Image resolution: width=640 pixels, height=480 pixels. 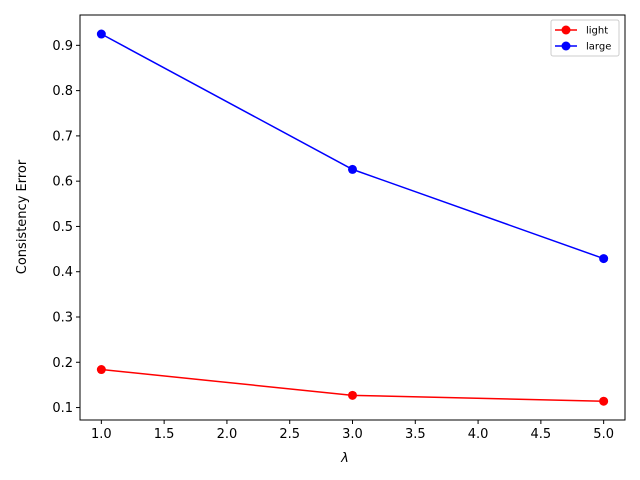 I want to click on x-tick-label: 4.0, so click(x=478, y=434).